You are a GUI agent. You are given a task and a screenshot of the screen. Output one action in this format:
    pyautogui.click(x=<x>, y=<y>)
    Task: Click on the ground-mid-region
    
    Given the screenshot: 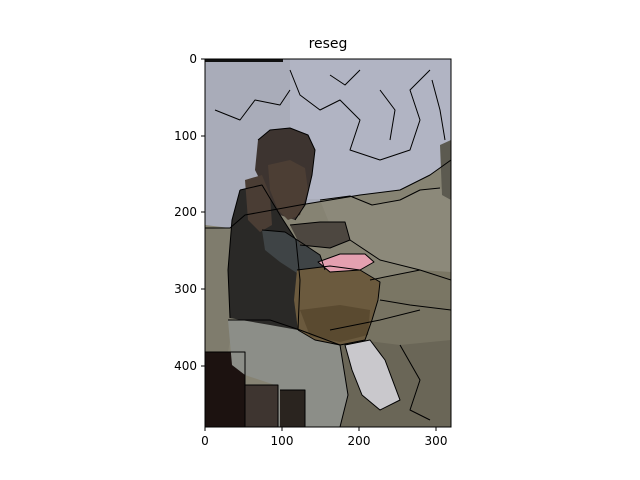 What is the action you would take?
    pyautogui.click(x=400, y=322)
    